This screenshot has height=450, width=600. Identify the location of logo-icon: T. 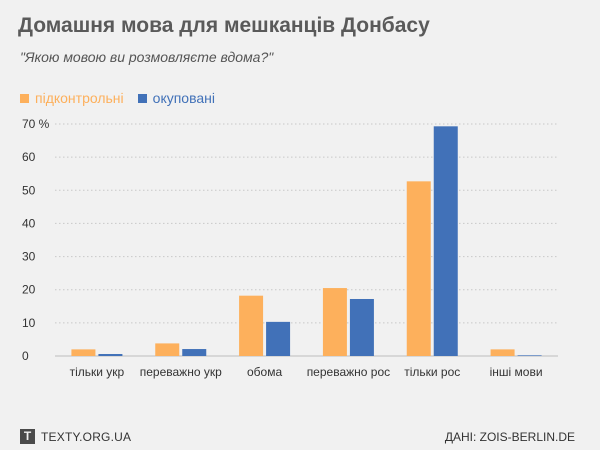
(27, 436).